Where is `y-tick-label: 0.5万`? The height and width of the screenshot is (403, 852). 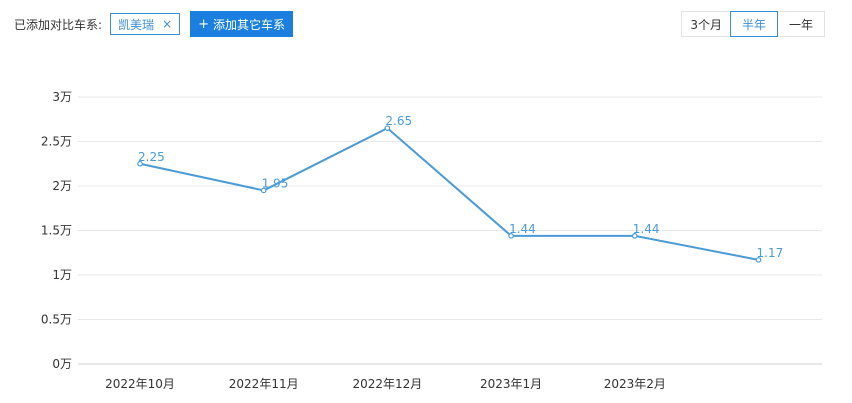
y-tick-label: 0.5万 is located at coordinates (56, 320).